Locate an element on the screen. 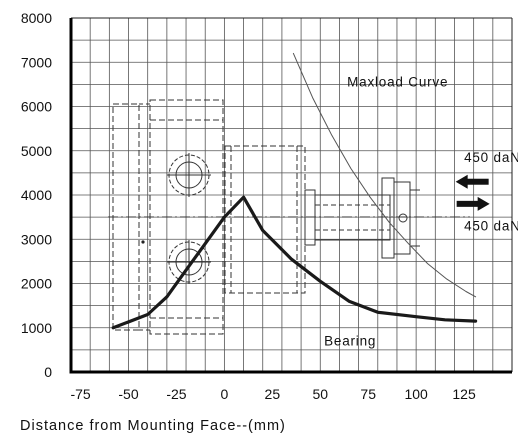  annotation-label: Maxload Curve is located at coordinates (397, 82).